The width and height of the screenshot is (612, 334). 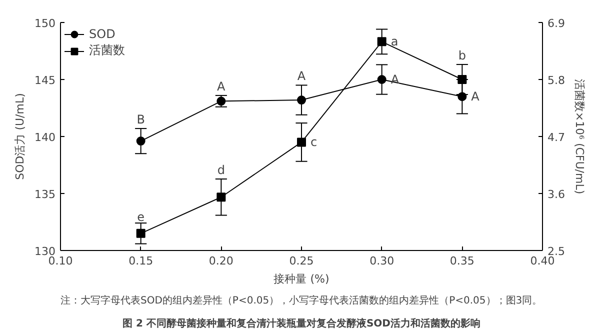 What do you see at coordinates (314, 142) in the screenshot?
I see `data-label: c` at bounding box center [314, 142].